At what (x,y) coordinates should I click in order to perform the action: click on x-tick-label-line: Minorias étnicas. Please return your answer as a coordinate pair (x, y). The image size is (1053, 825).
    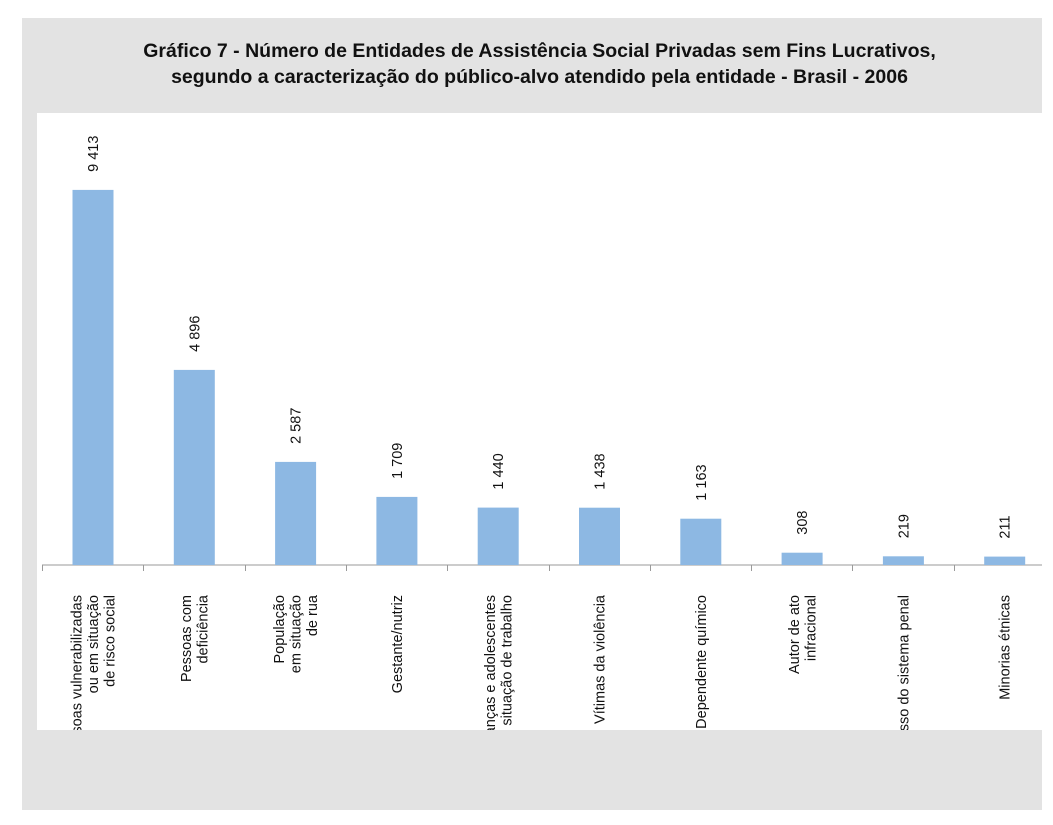
    Looking at the image, I should click on (1006, 647).